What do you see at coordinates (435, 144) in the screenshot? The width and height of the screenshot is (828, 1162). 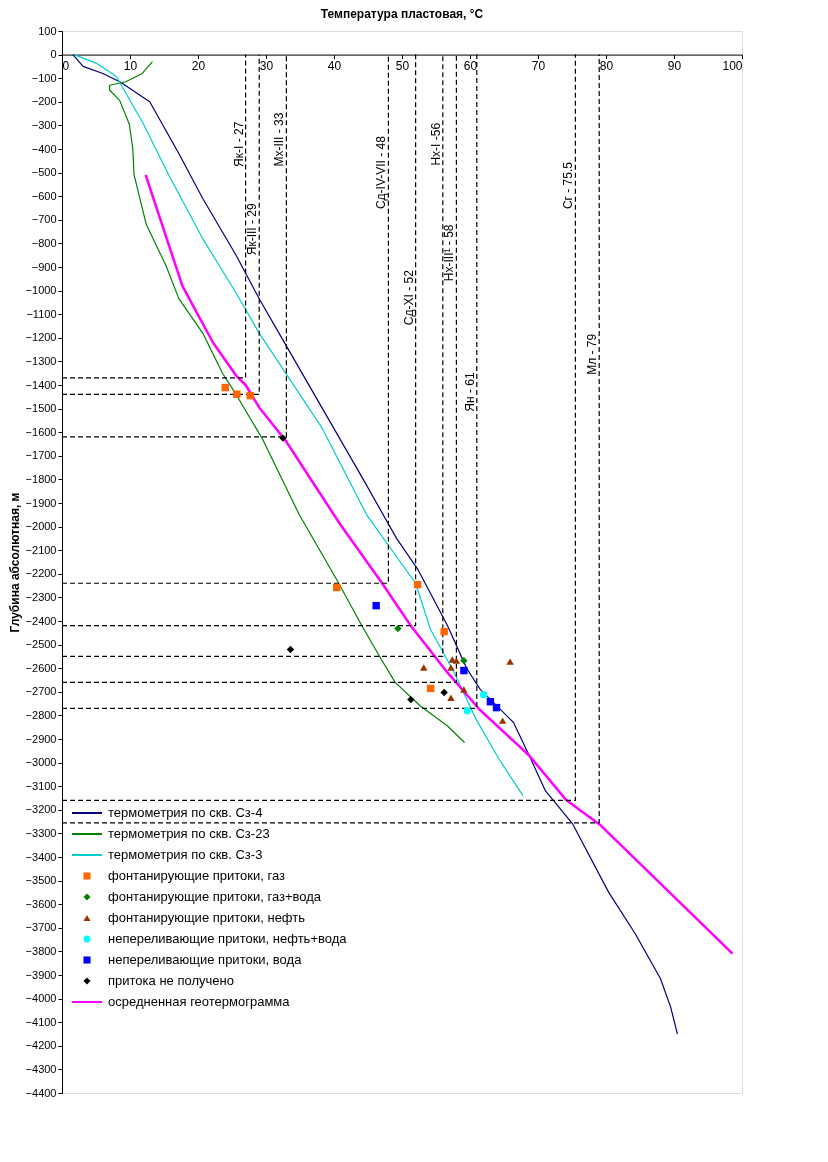 I see `annotation: Нх-I -56` at bounding box center [435, 144].